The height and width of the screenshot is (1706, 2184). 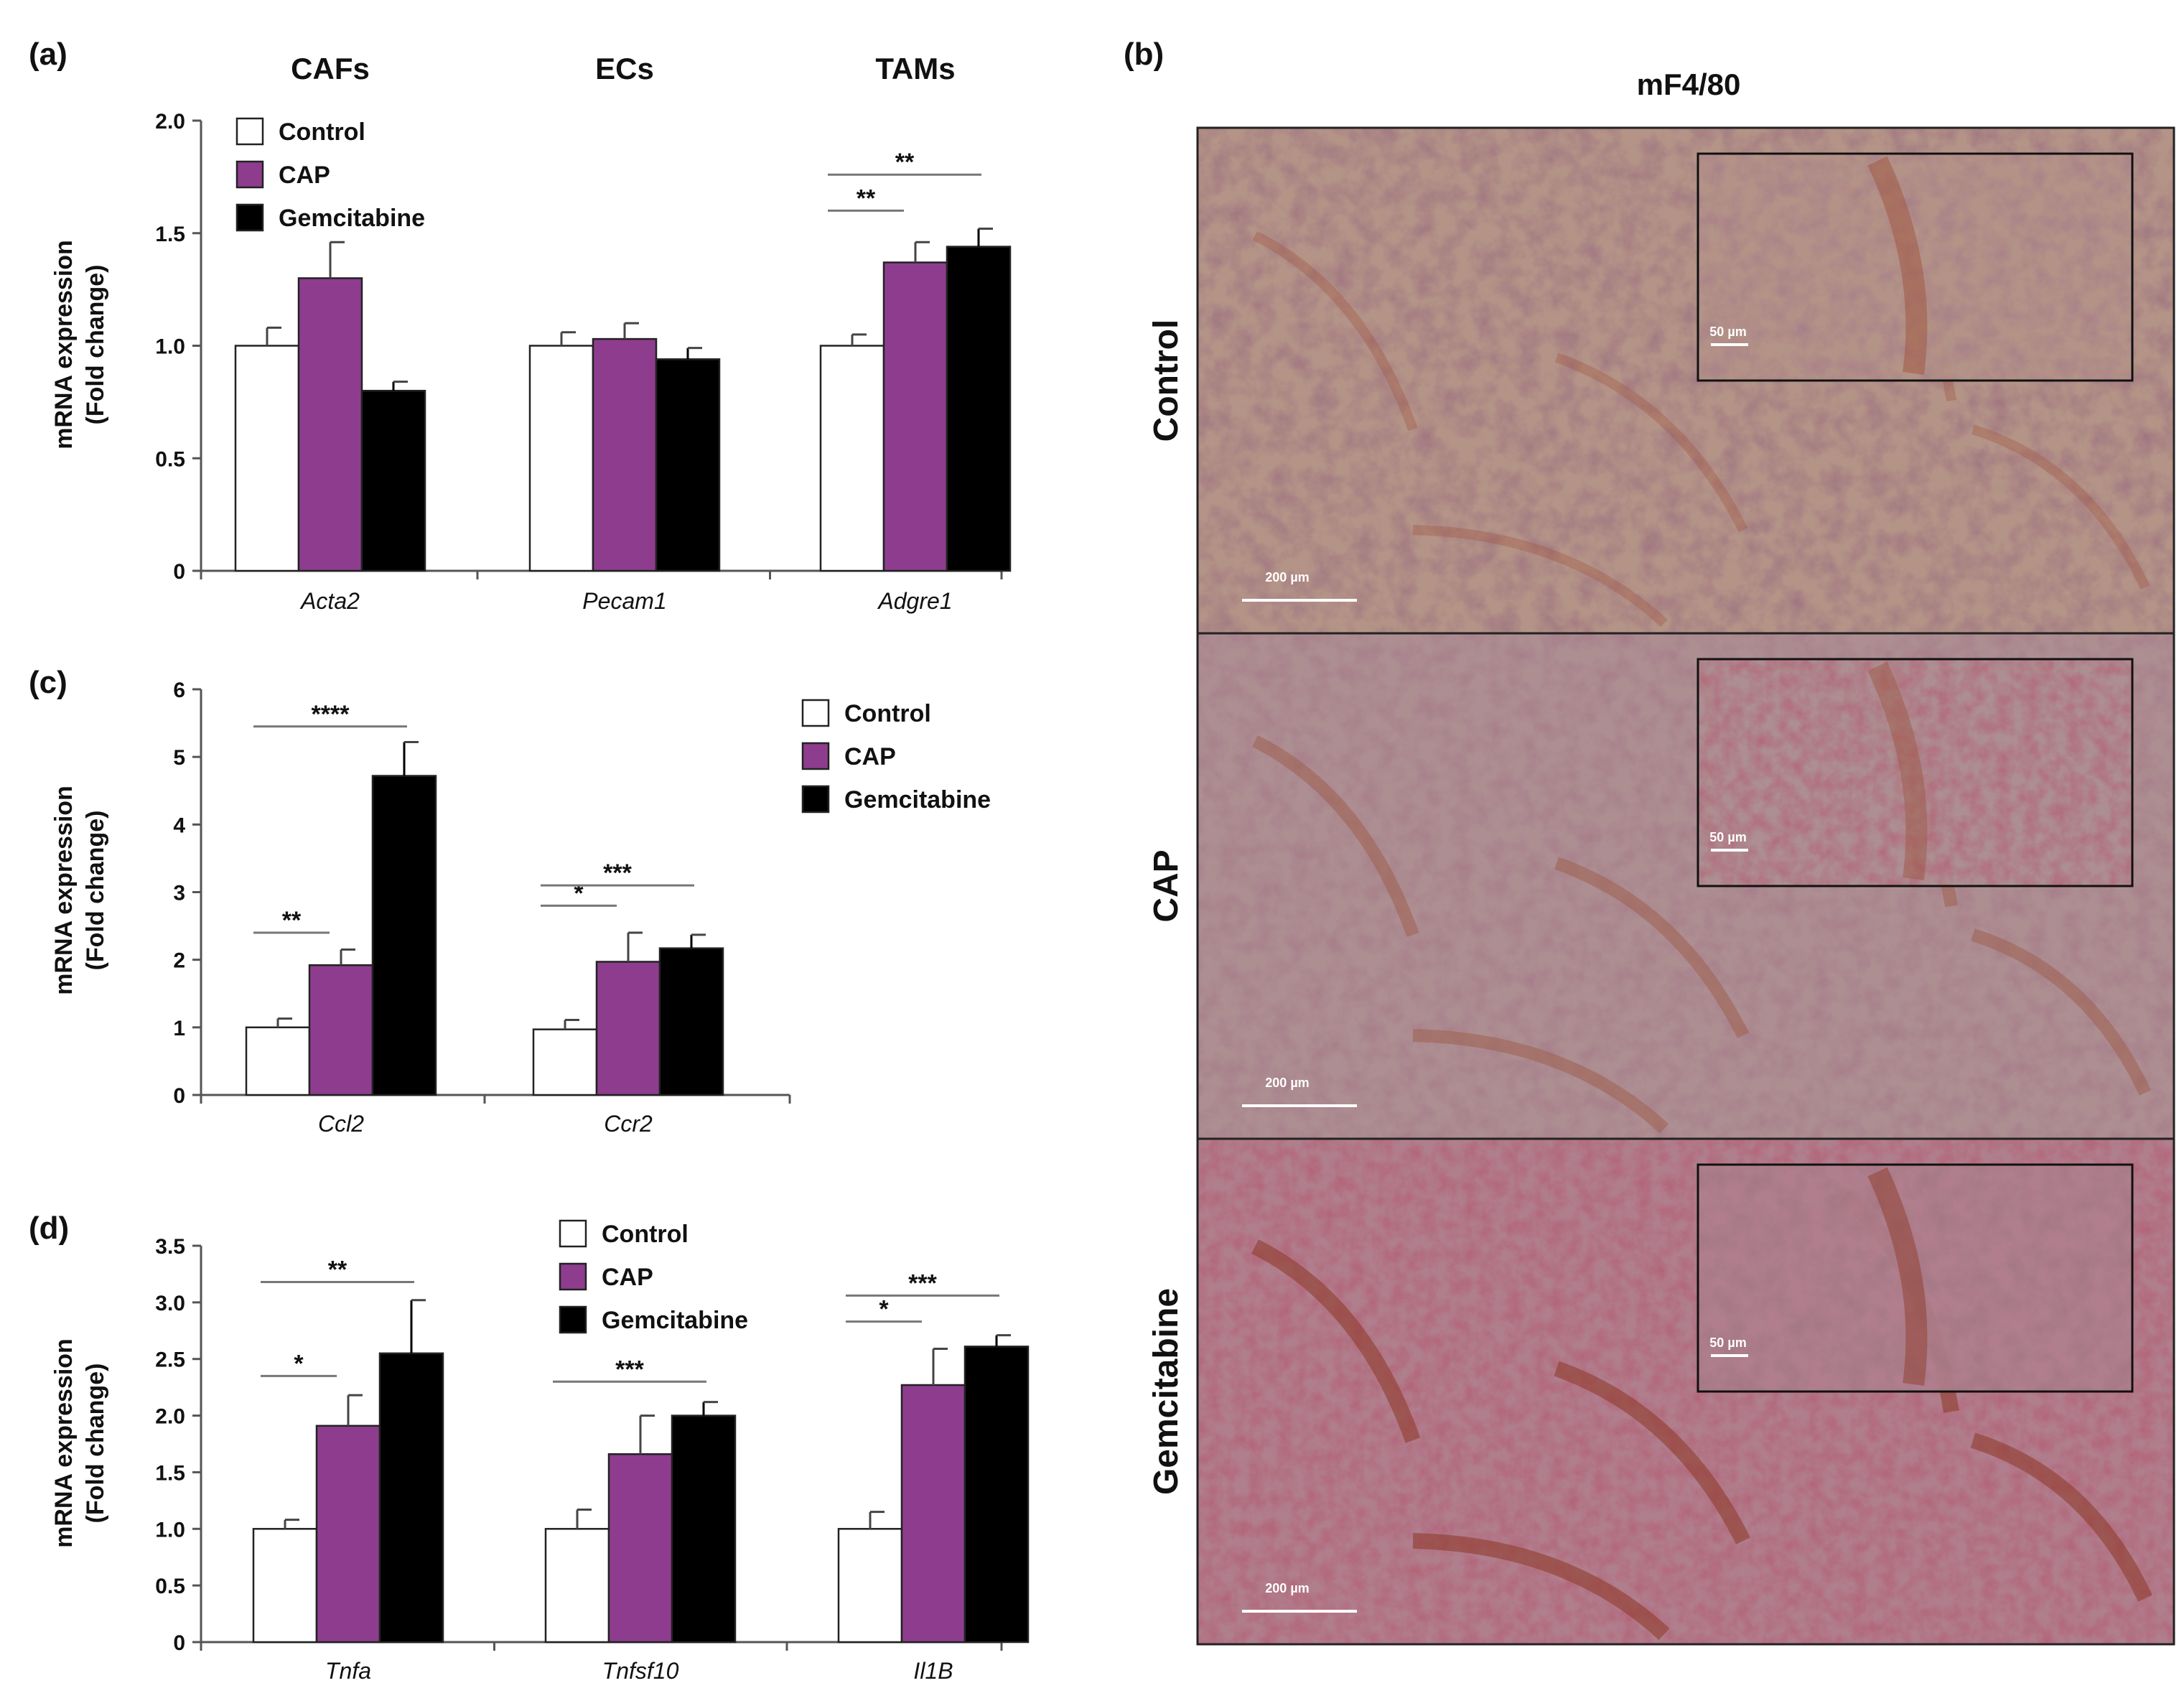 I want to click on y-tick-label: 2, so click(x=179, y=961).